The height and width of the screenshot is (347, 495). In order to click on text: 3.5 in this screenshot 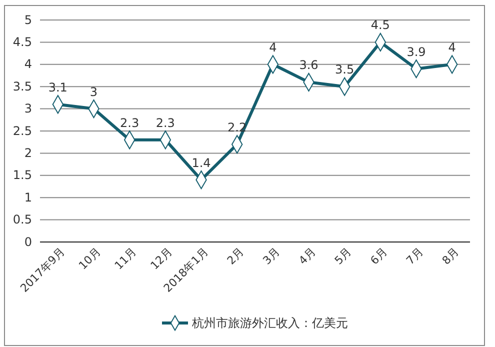, I will do `click(22, 86)`.